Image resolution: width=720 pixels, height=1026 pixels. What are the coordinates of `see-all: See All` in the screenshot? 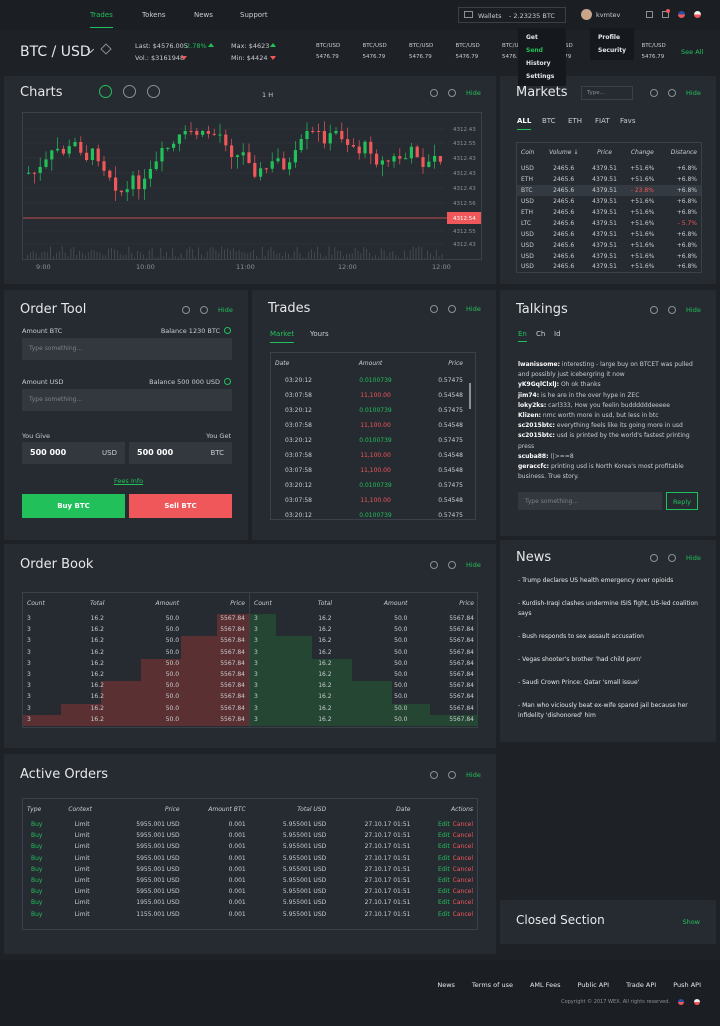 It's located at (692, 52).